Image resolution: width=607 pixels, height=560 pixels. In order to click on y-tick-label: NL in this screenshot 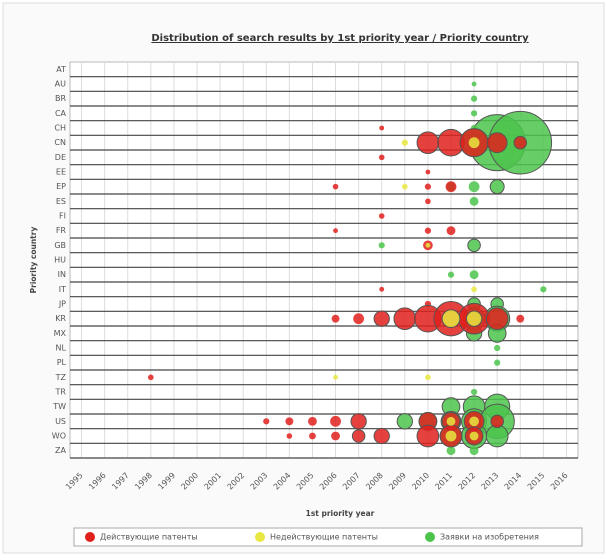, I will do `click(61, 348)`.